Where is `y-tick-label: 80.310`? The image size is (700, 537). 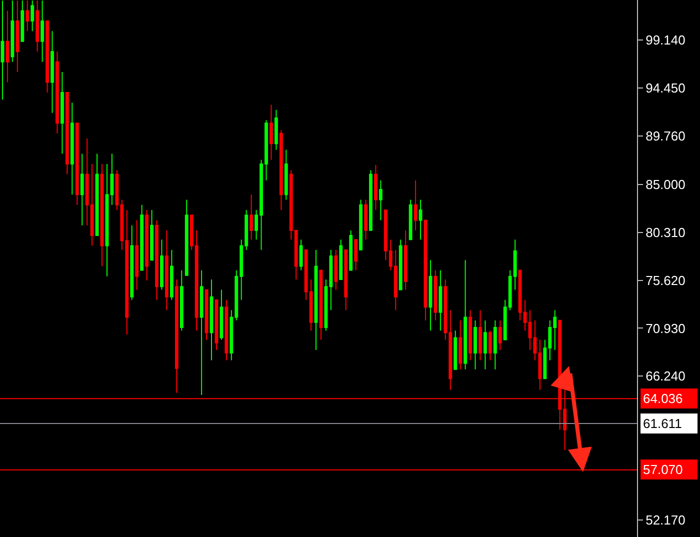
y-tick-label: 80.310 is located at coordinates (666, 232).